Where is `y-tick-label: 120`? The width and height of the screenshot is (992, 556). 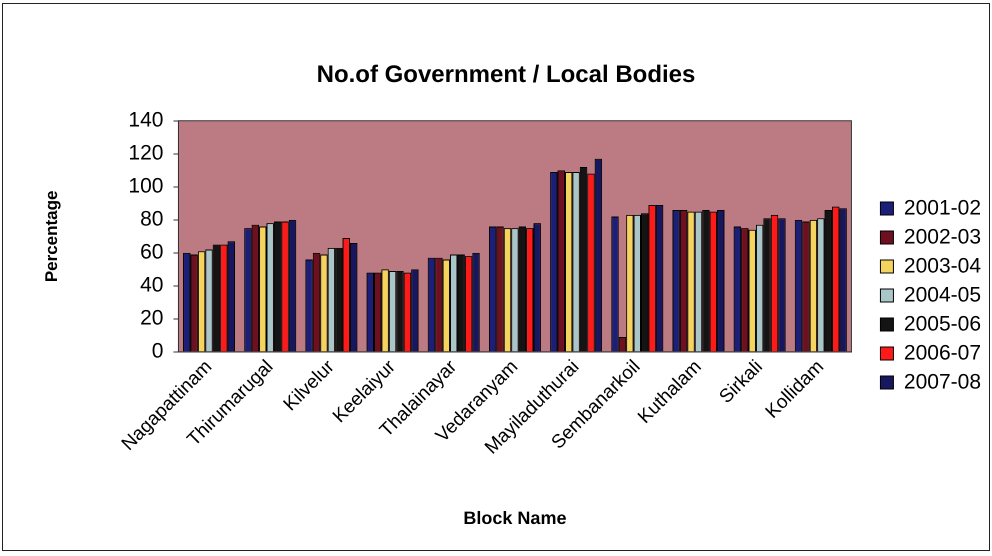
y-tick-label: 120 is located at coordinates (146, 153).